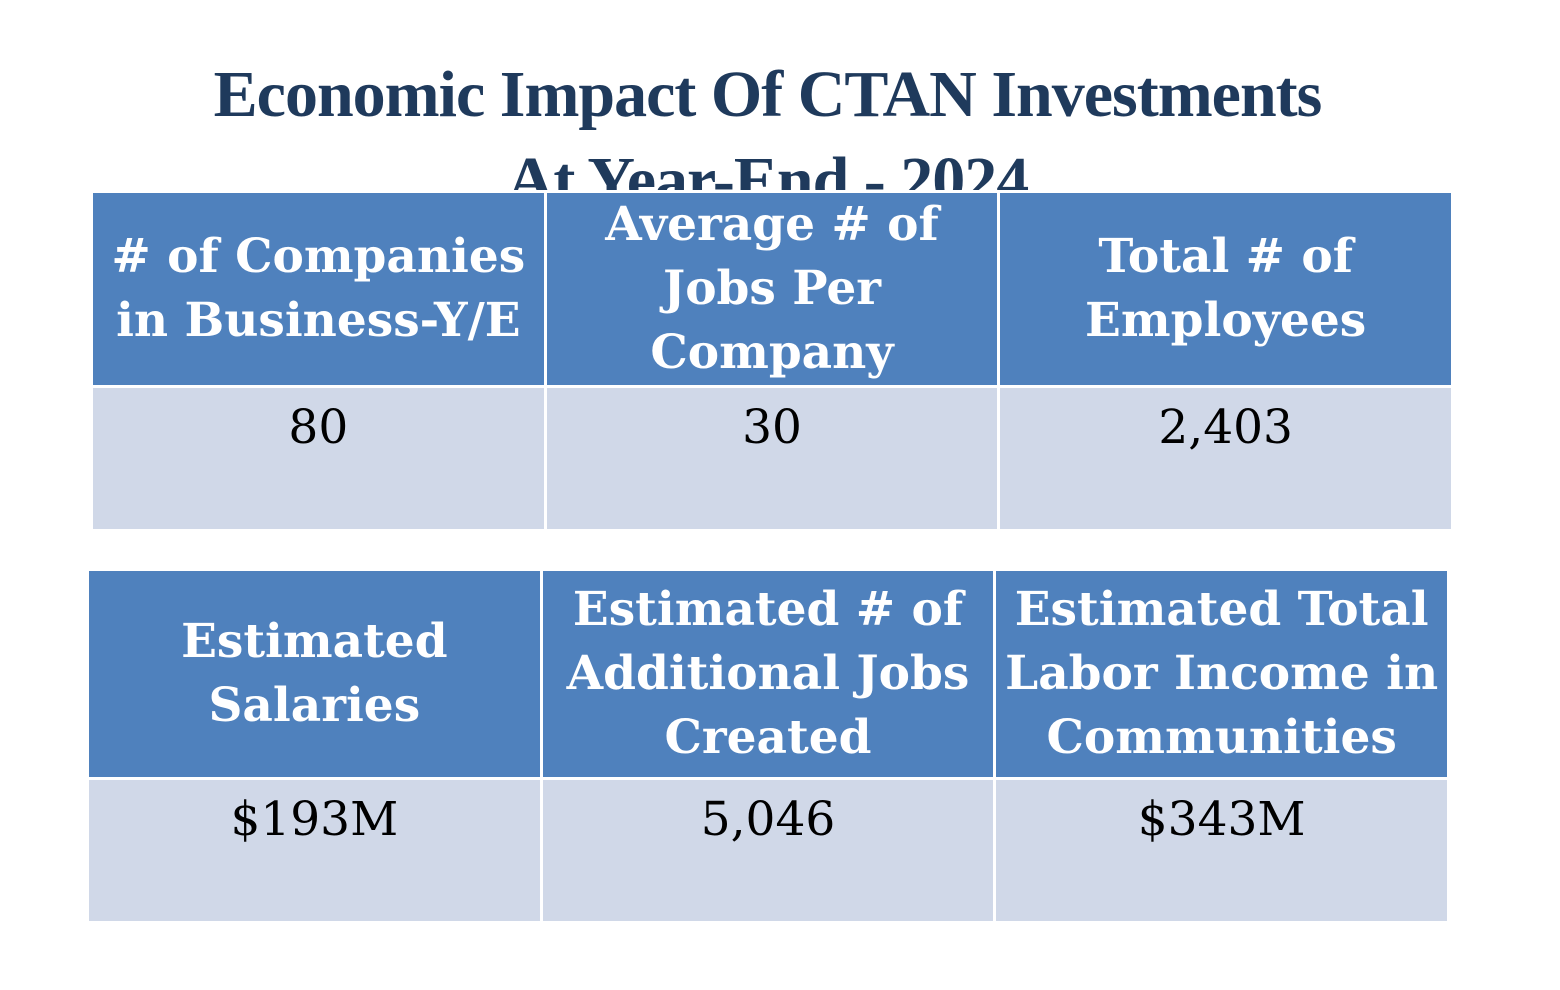  Describe the element at coordinates (1225, 289) in the screenshot. I see `header-total-employees: Total # of Employees` at that location.